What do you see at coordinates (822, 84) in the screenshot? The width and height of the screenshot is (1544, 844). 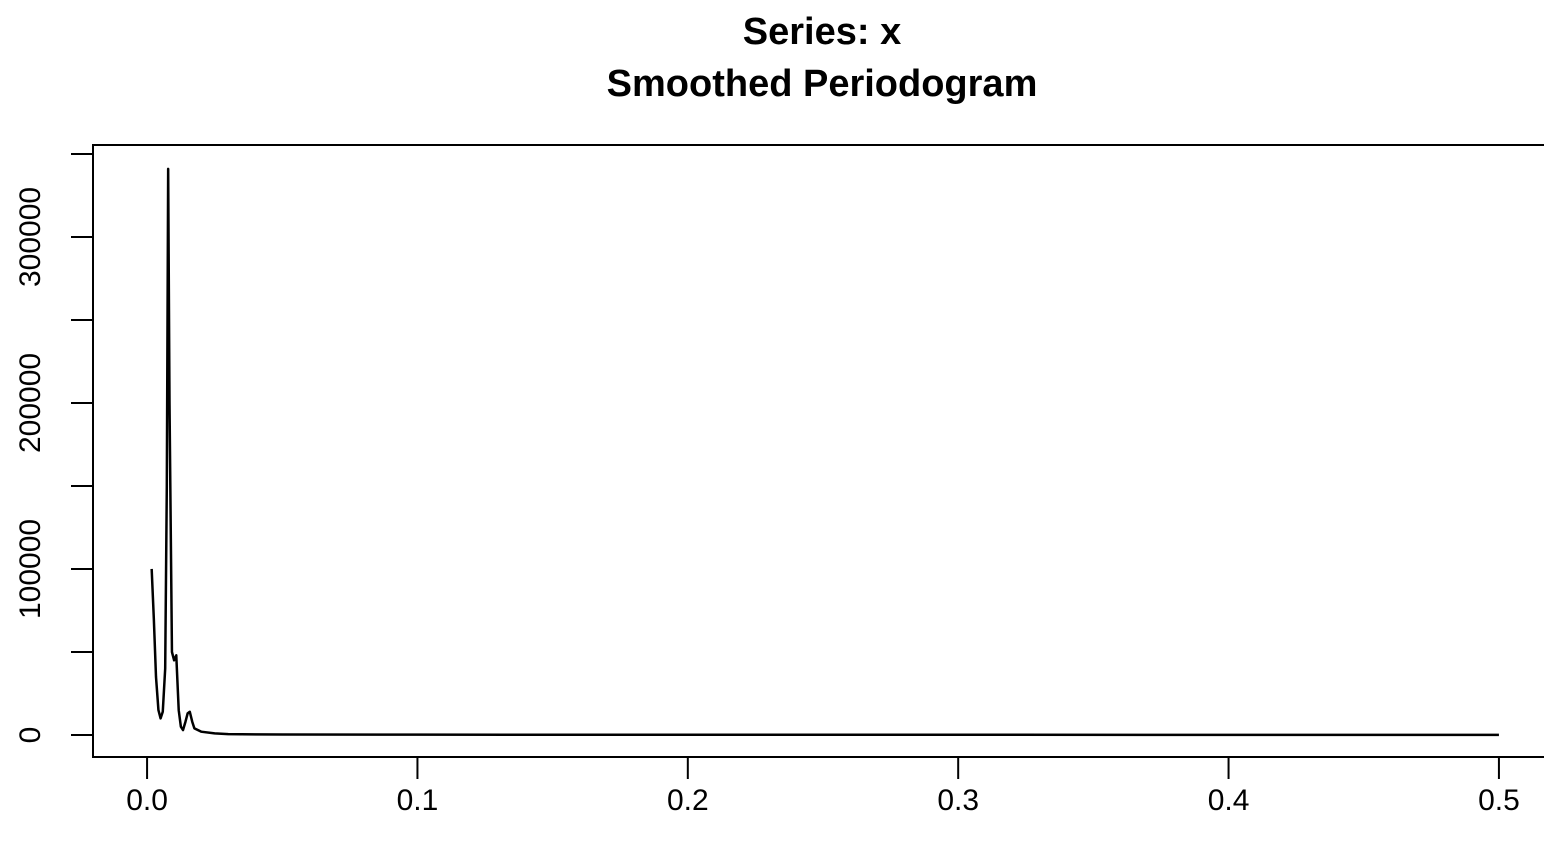 I see `chart-subtitle: Smoothed Periodogram` at bounding box center [822, 84].